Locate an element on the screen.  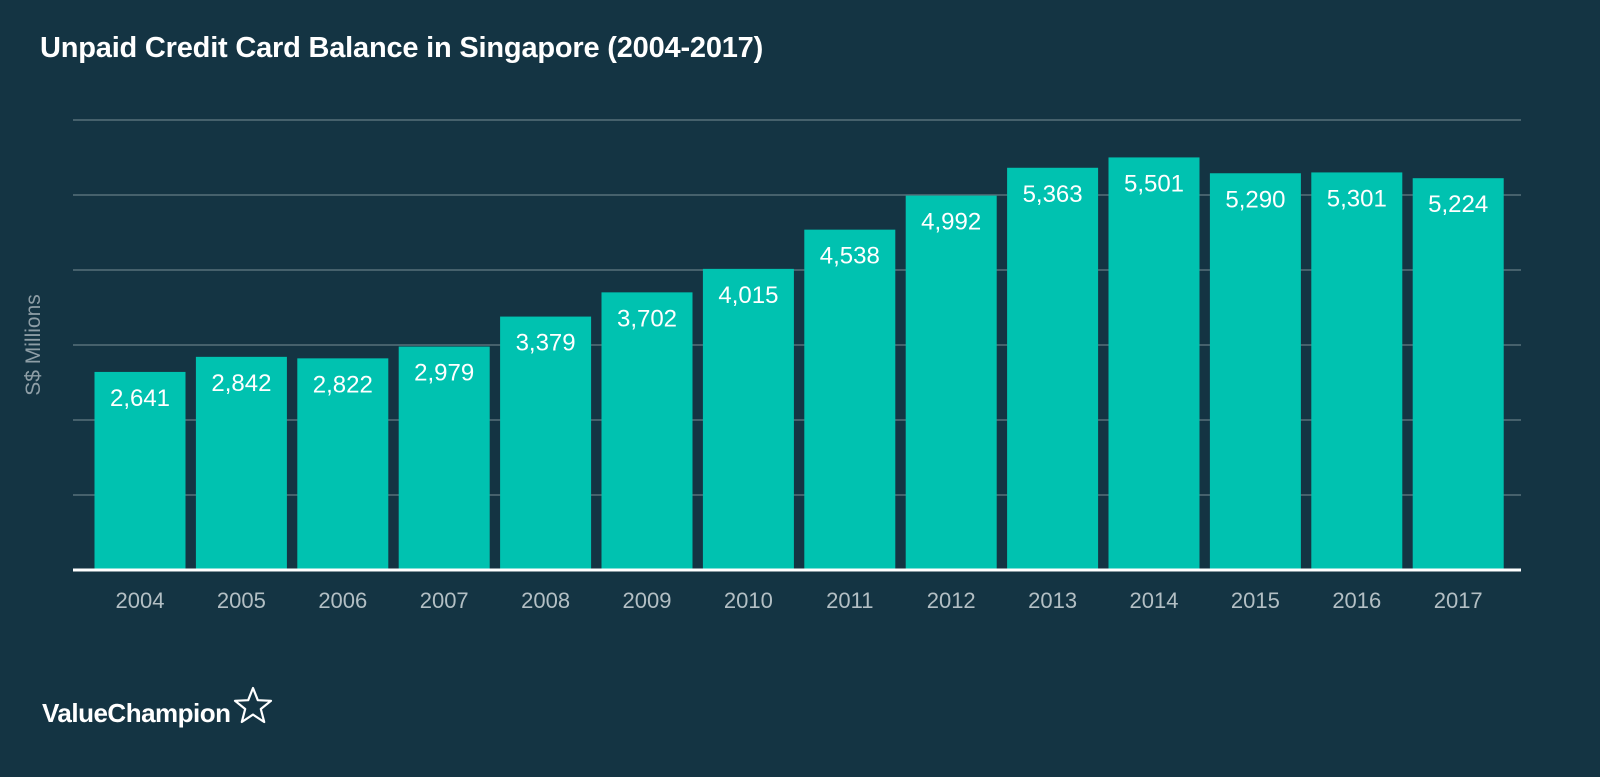
x-tick-2016: 2016 is located at coordinates (1356, 600).